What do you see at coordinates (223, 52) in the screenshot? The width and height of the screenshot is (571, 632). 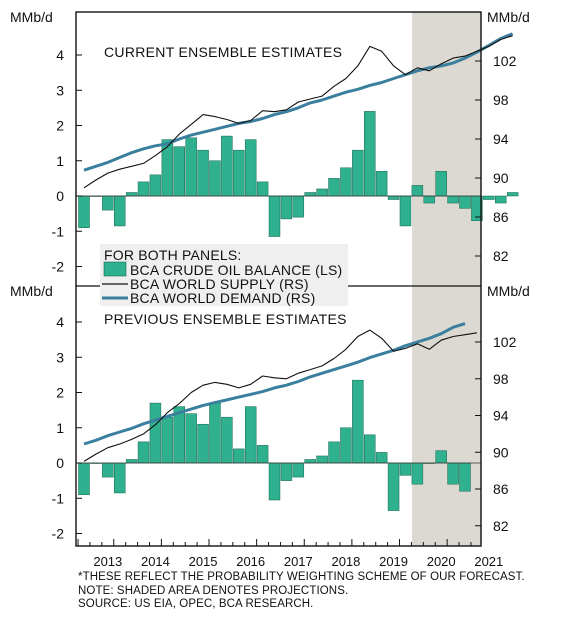 I see `panel-title-1: CURRENT ENSEMBLE ESTIMATES` at bounding box center [223, 52].